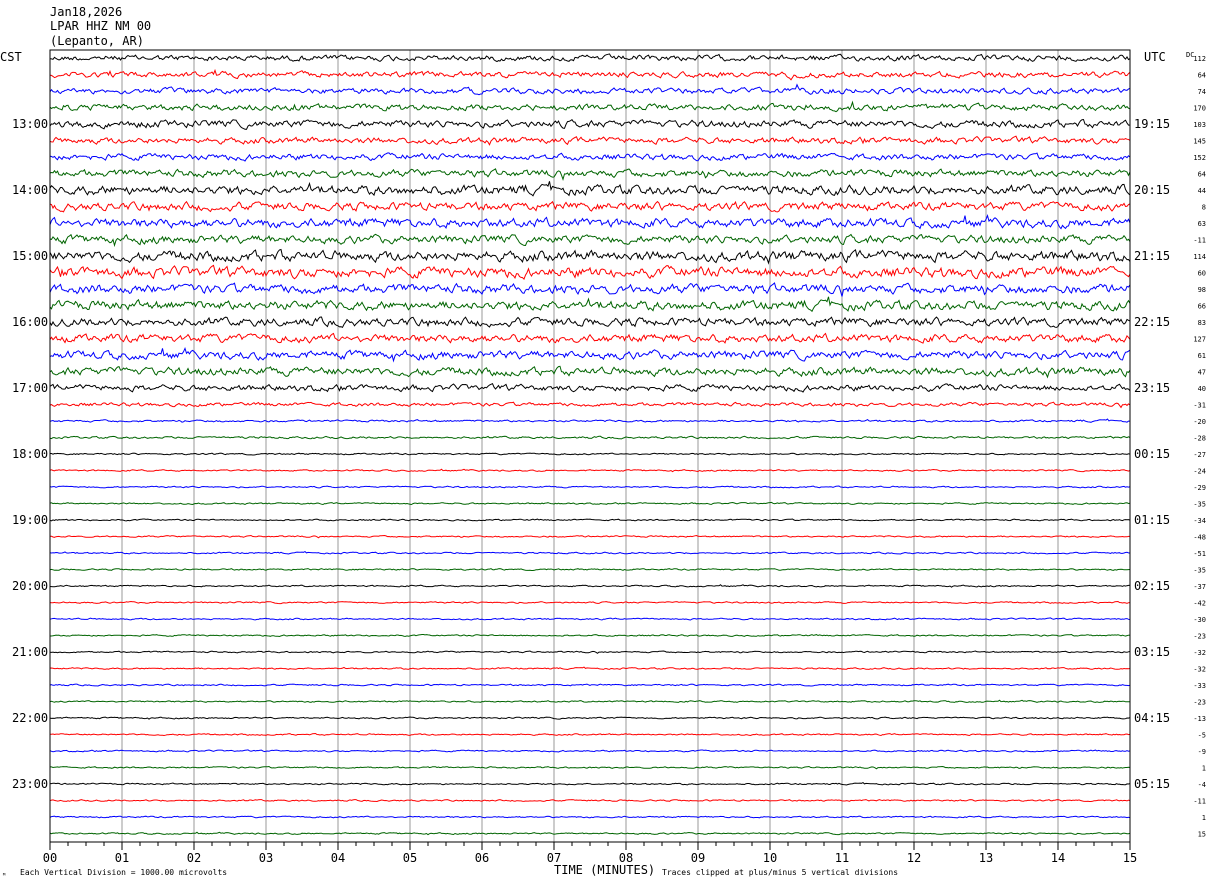 This screenshot has width=1210, height=886. I want to click on x-tick-label: 05, so click(410, 858).